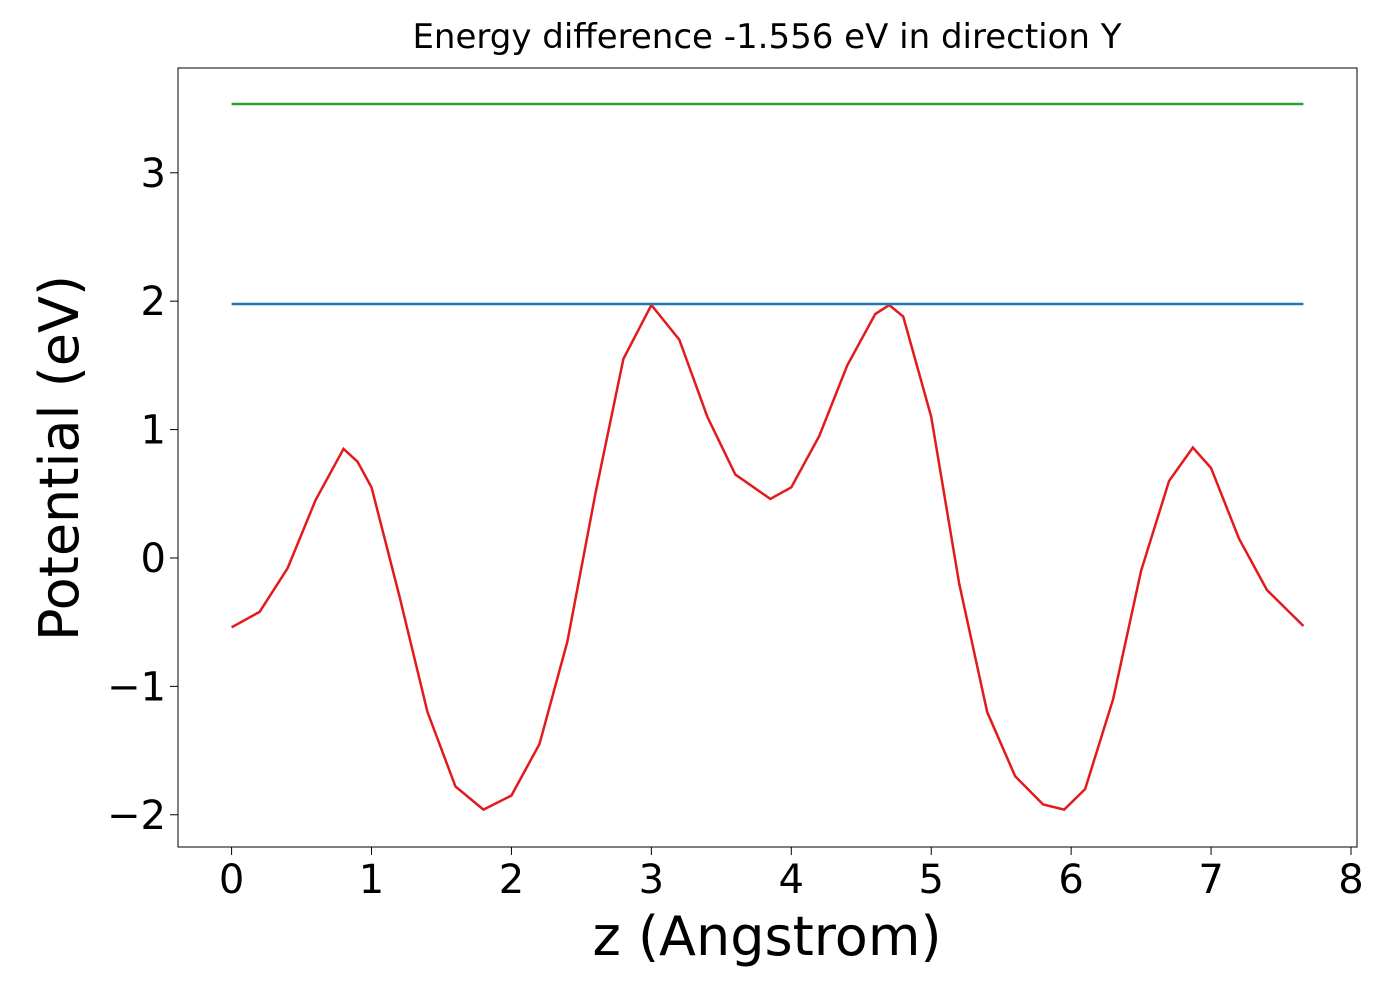  I want to click on y-tick-label: 3, so click(153, 174).